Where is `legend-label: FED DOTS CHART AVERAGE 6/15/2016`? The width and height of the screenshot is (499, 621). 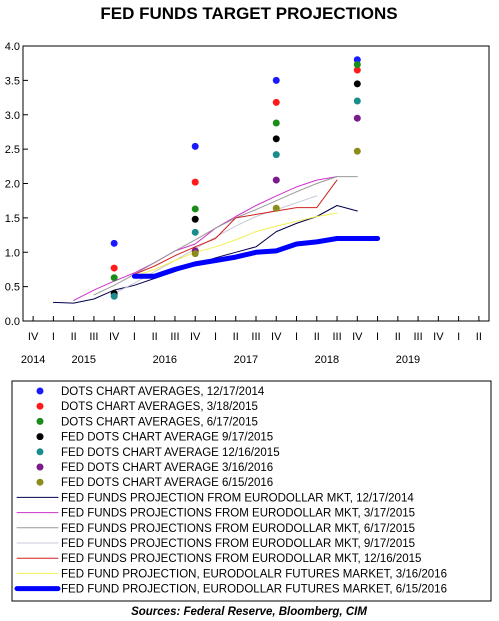
legend-label: FED DOTS CHART AVERAGE 6/15/2016 is located at coordinates (167, 483).